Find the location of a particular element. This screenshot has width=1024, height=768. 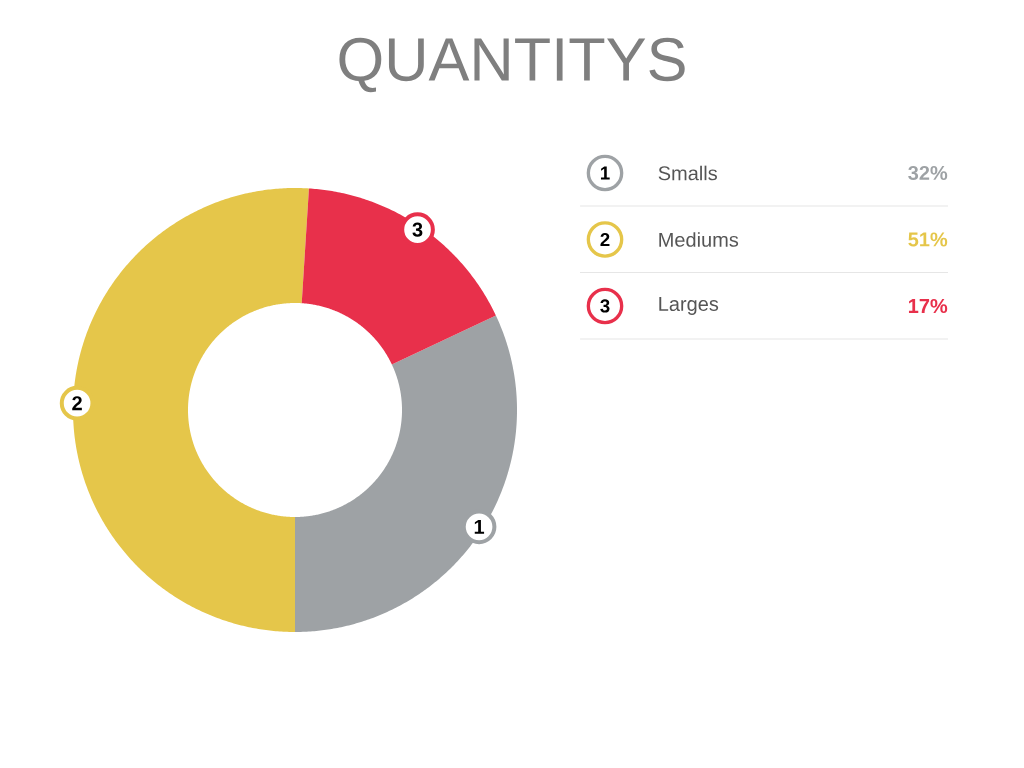

data-label: 32% is located at coordinates (928, 173).